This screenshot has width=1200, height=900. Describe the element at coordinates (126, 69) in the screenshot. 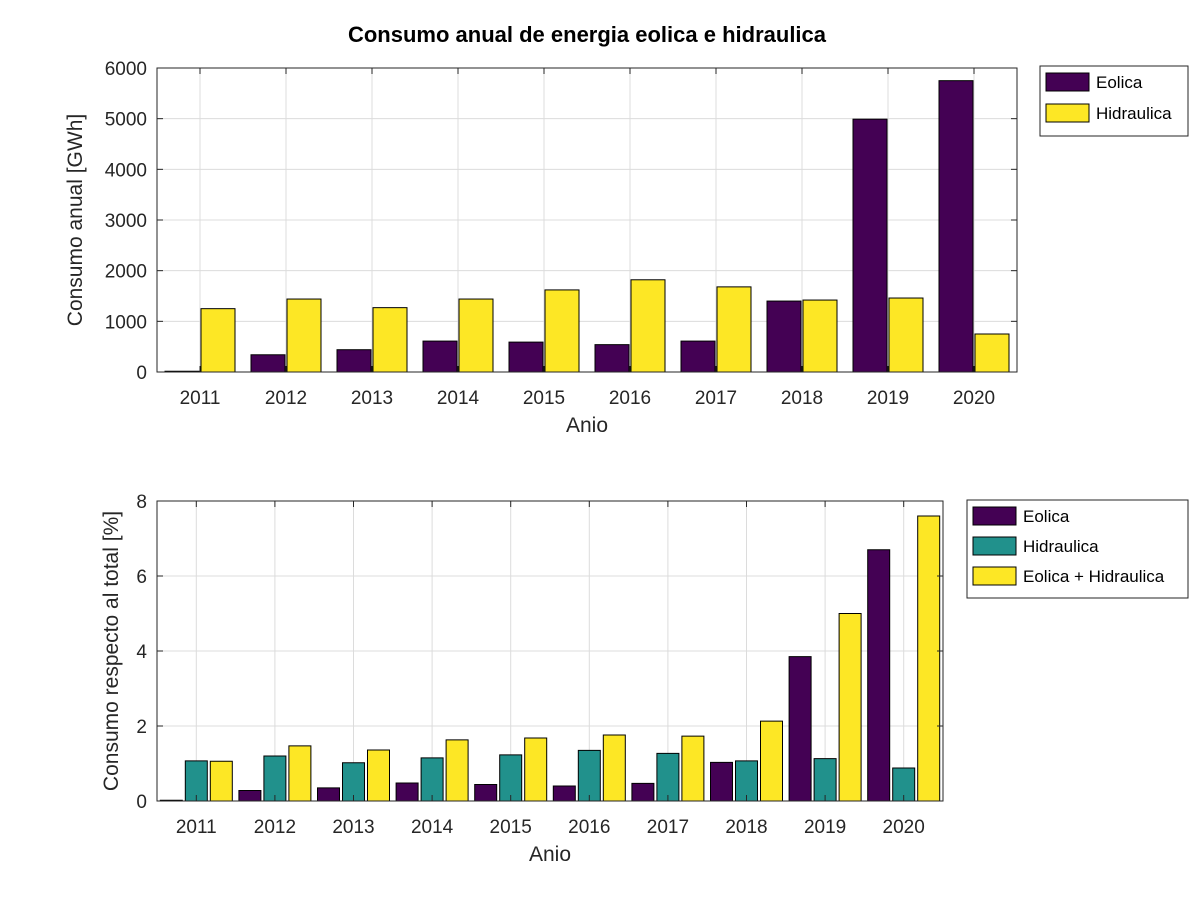

I see `y-tick-label: 6000` at that location.